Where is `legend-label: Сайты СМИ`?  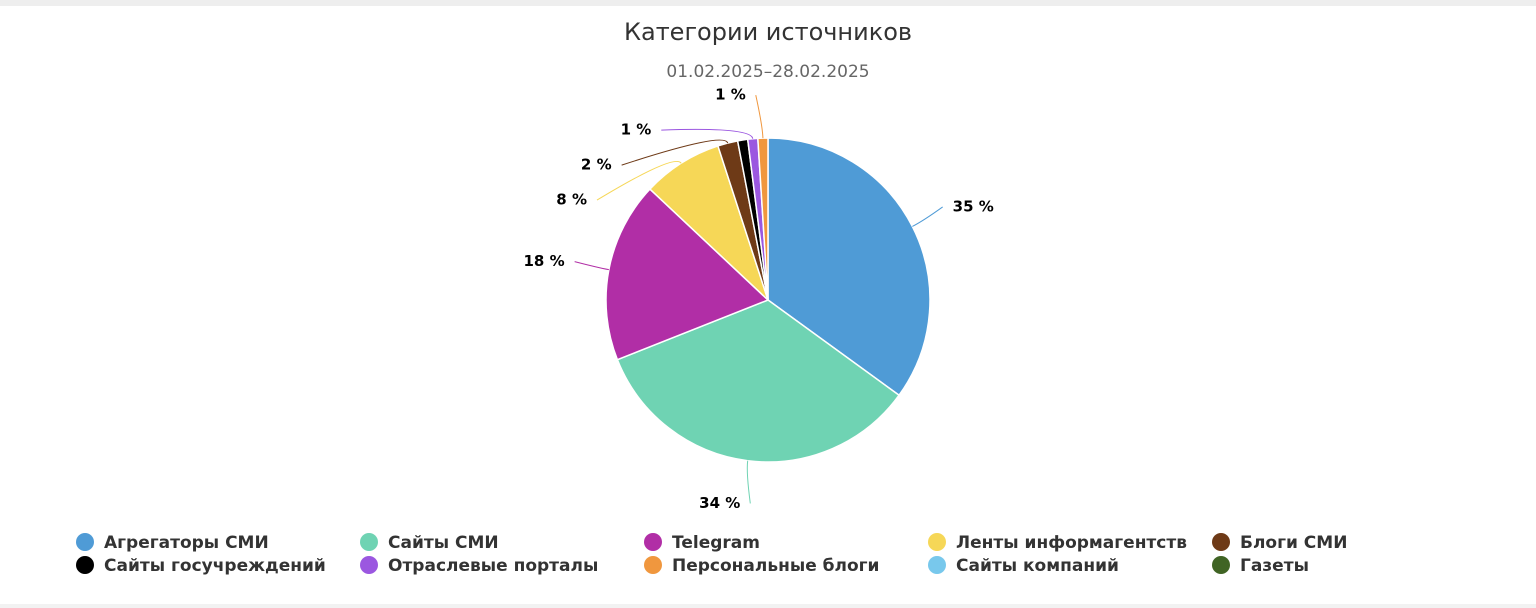
legend-label: Сайты СМИ is located at coordinates (443, 543).